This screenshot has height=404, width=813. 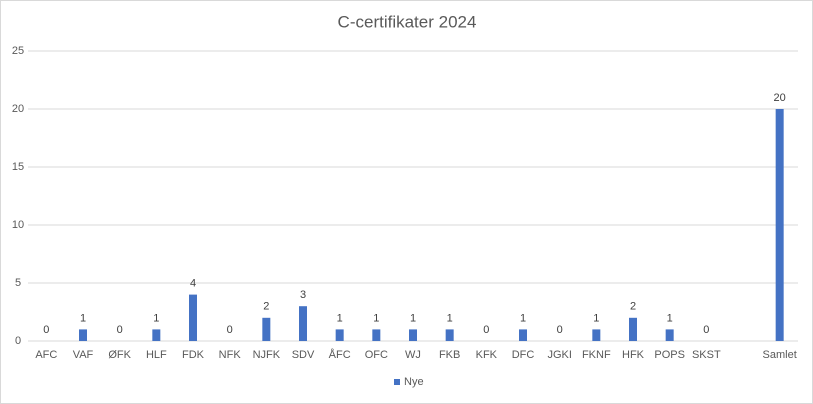 I want to click on x-tick-label: FKNF, so click(x=596, y=355).